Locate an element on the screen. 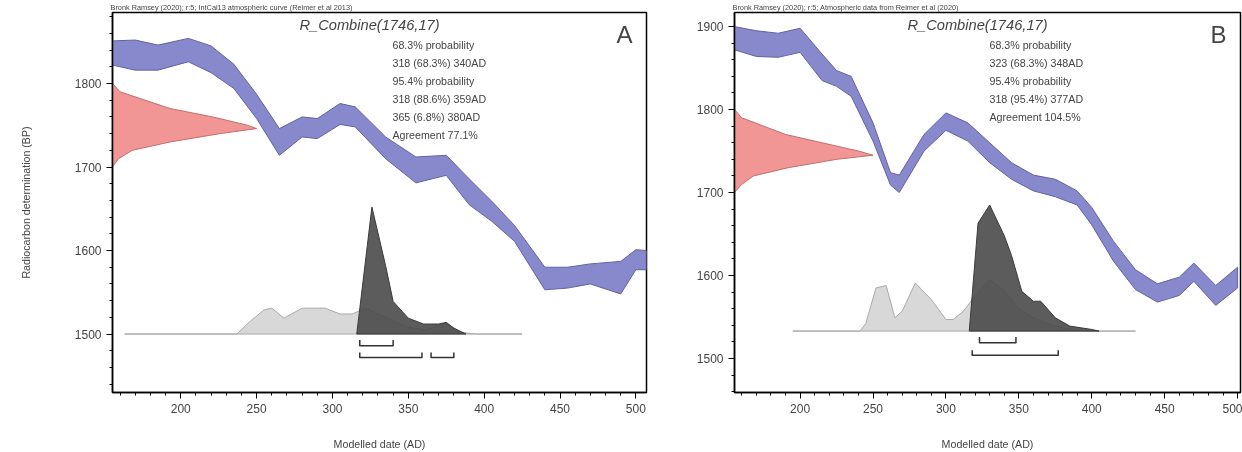 The image size is (1242, 452). annotation: 318 (68.3%) 340AD is located at coordinates (439, 62).